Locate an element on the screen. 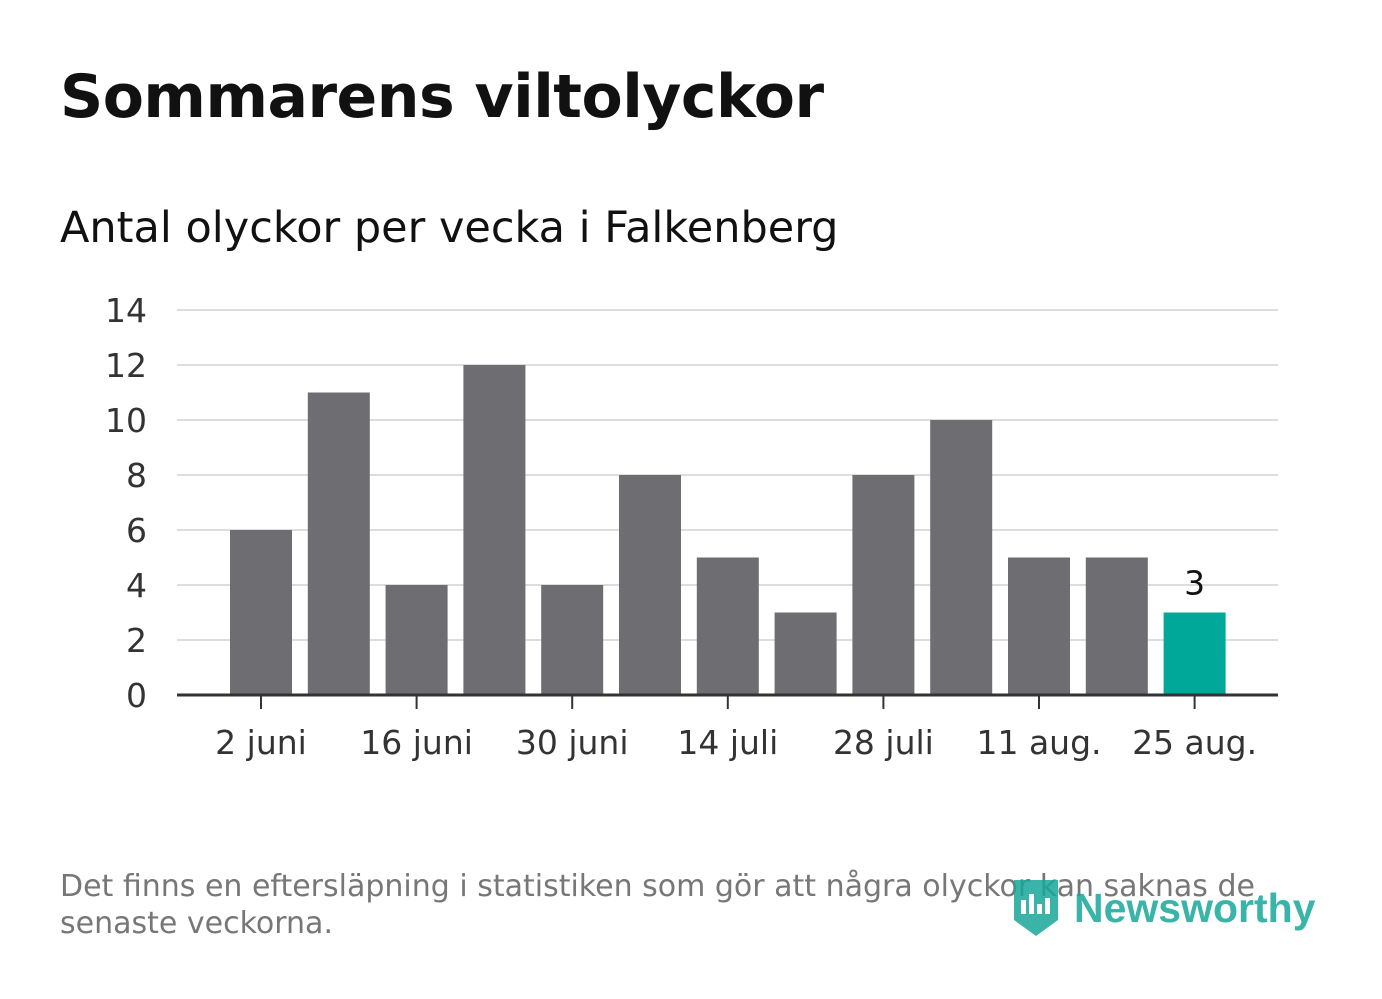 Image resolution: width=1382 pixels, height=999 pixels. chart-subtitle: Antal olyckor per vecka i Falkenberg is located at coordinates (449, 228).